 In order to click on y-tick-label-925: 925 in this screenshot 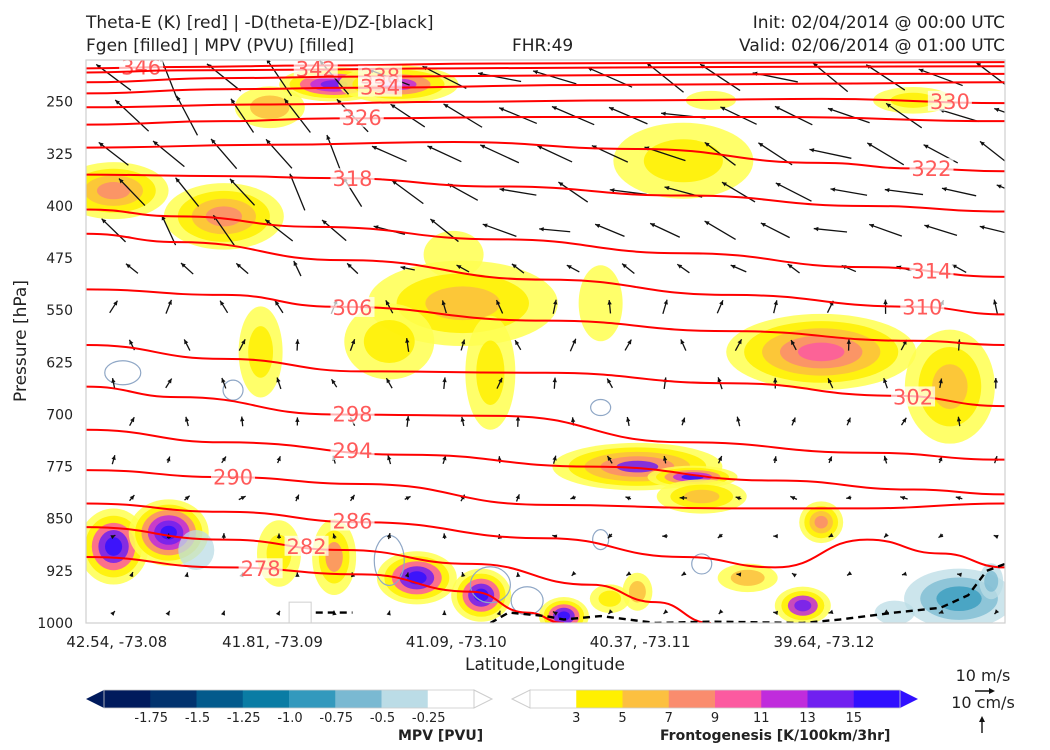, I will do `click(59, 572)`.